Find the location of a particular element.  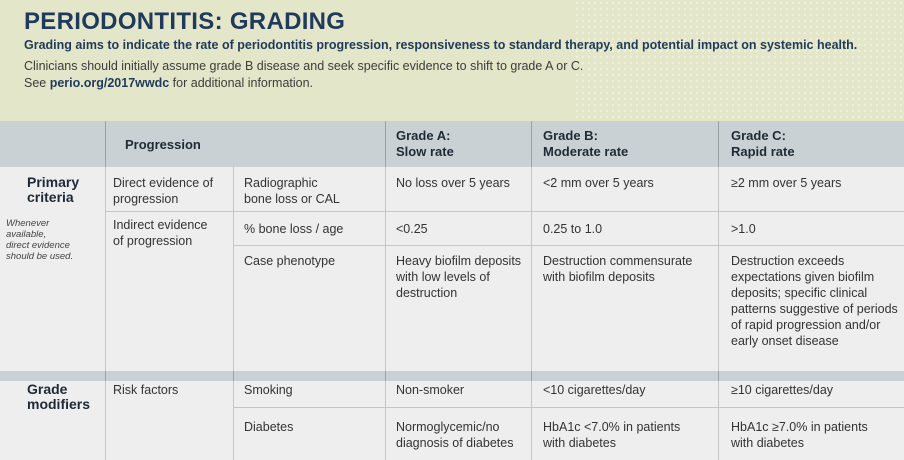

header-grade-c-line: Rapid rate is located at coordinates (763, 151).